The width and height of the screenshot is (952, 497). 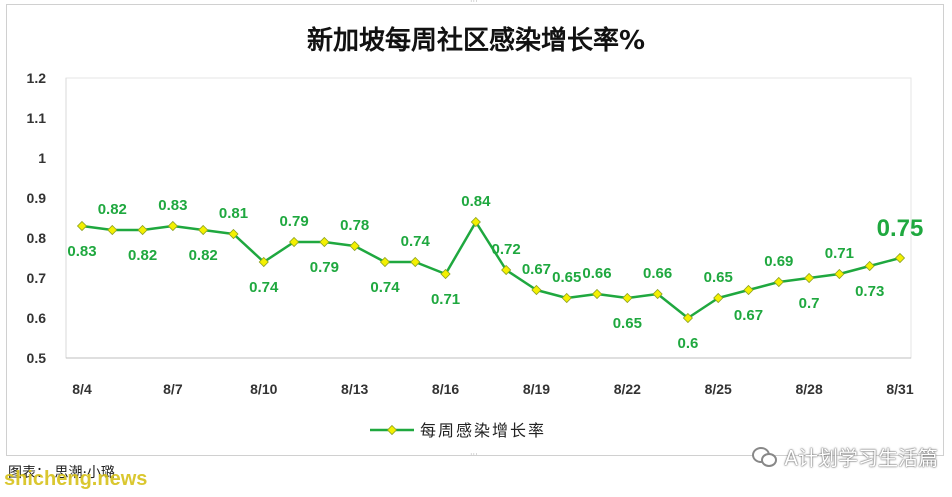 I want to click on resize-handle-top: ···, so click(x=474, y=3).